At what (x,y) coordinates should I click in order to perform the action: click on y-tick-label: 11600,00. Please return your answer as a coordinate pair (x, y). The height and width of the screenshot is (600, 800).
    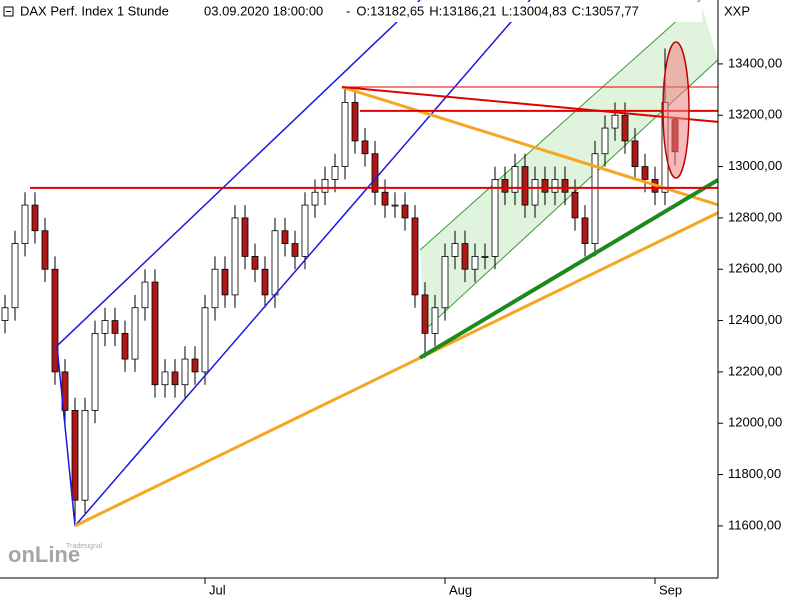
    Looking at the image, I should click on (754, 524).